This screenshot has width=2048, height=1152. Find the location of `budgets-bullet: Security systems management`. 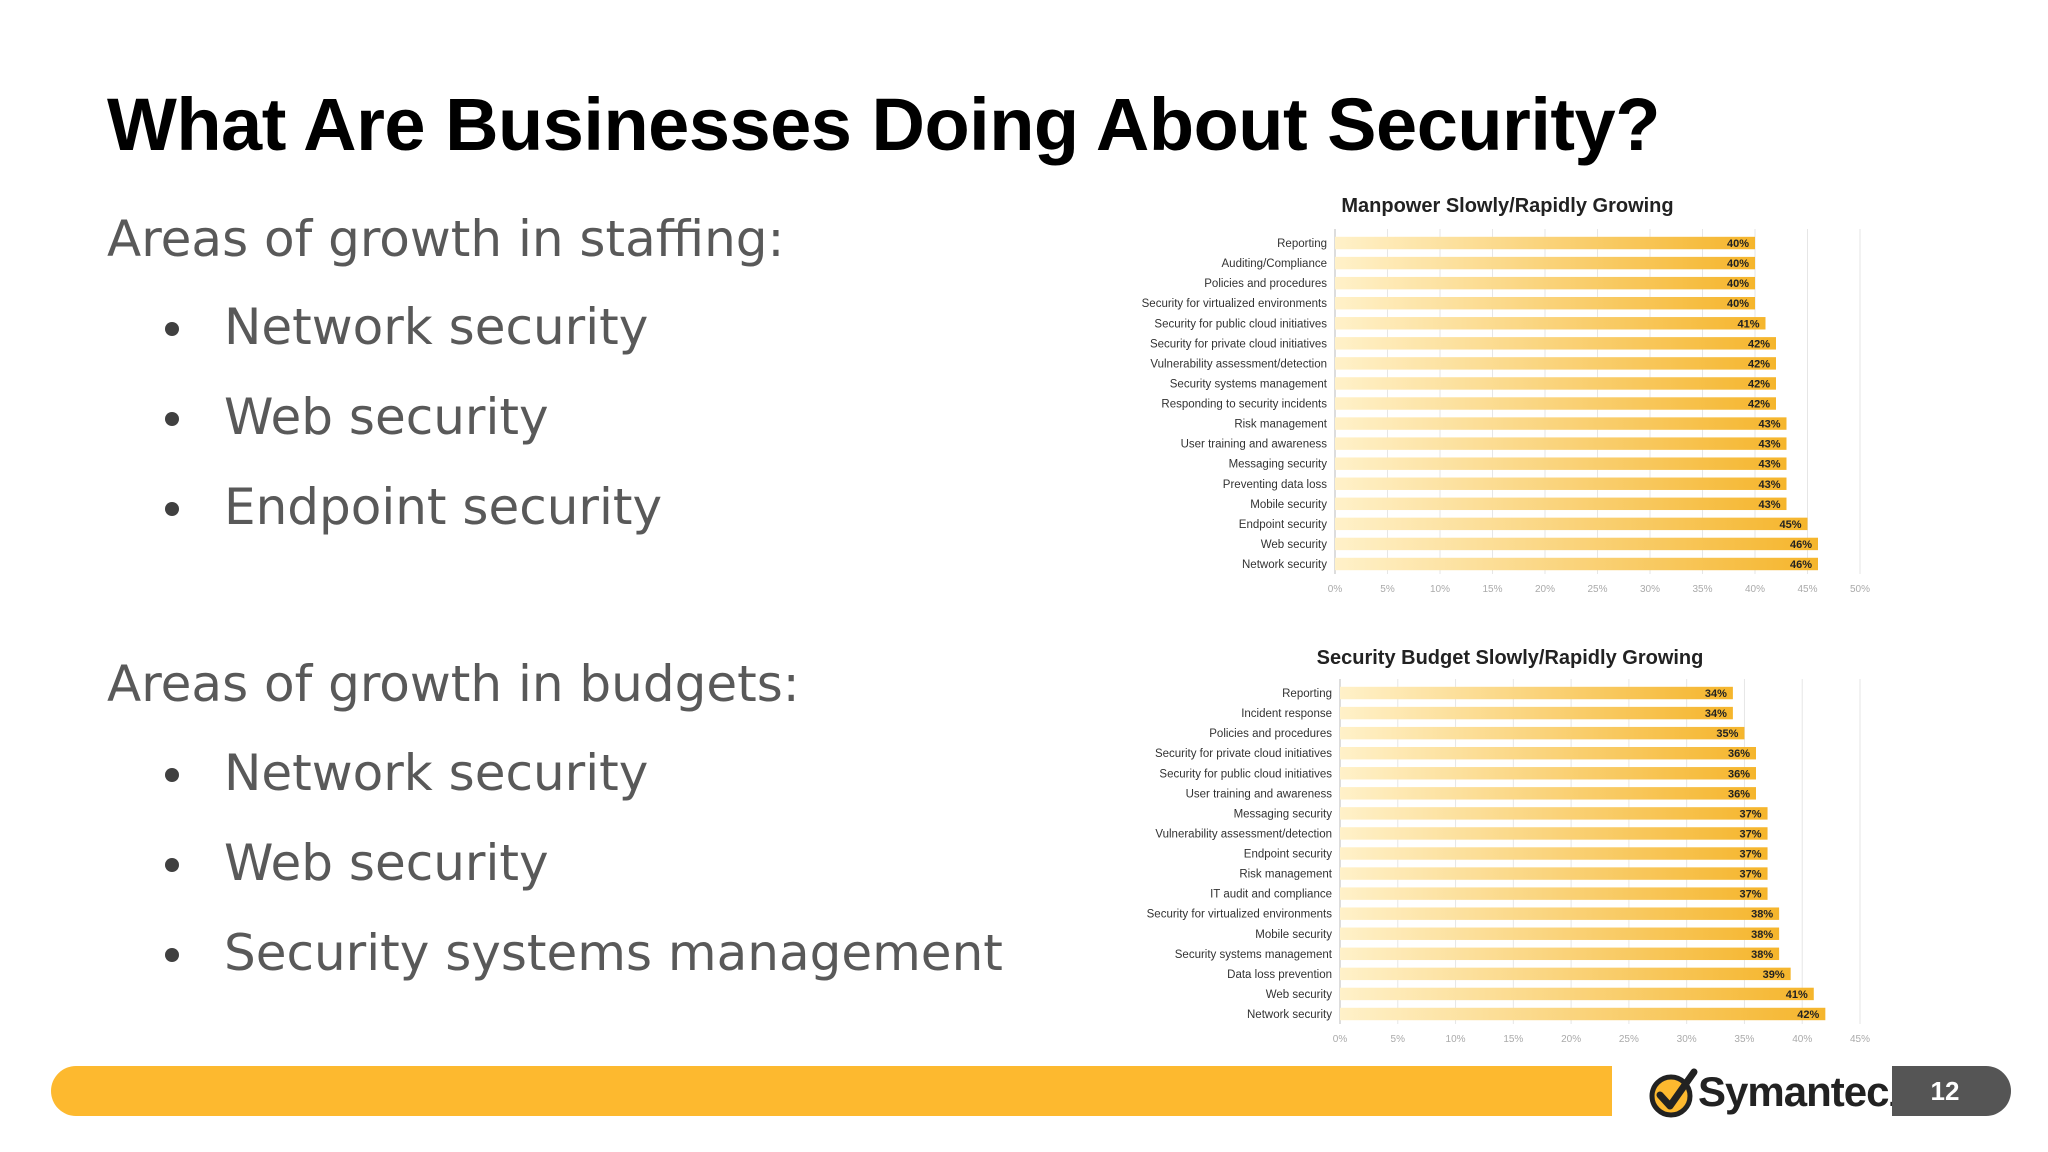

budgets-bullet: Security systems management is located at coordinates (584, 965).